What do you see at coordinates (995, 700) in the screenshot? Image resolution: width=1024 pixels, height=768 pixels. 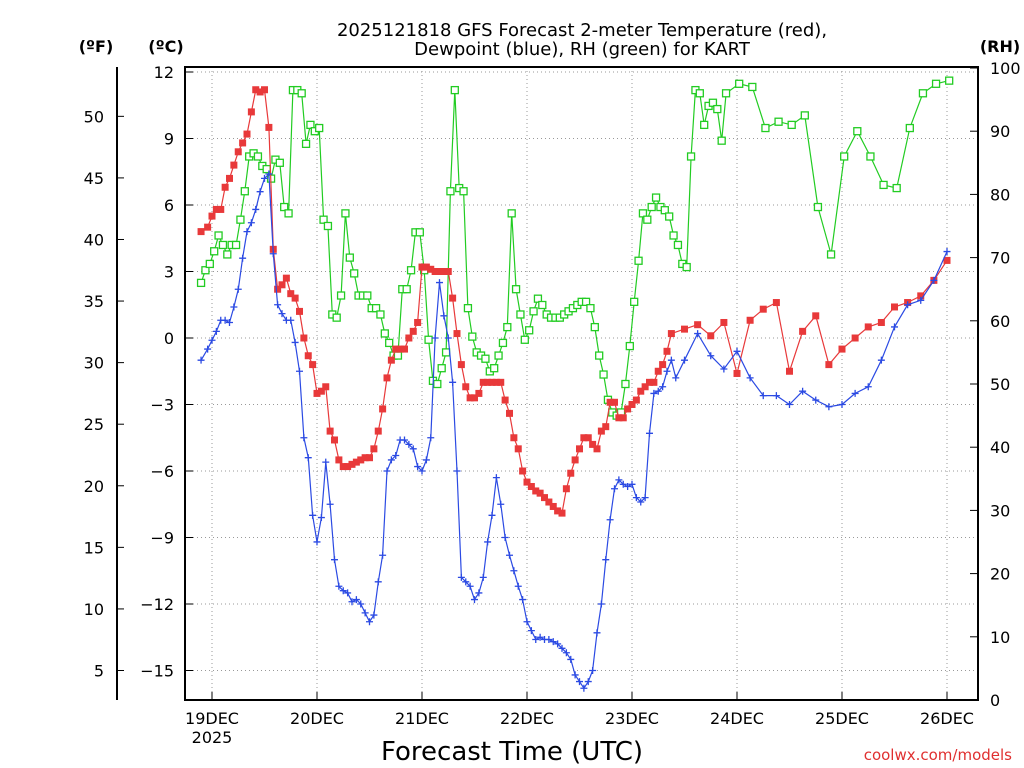 I see `rh-tick-label: 0` at bounding box center [995, 700].